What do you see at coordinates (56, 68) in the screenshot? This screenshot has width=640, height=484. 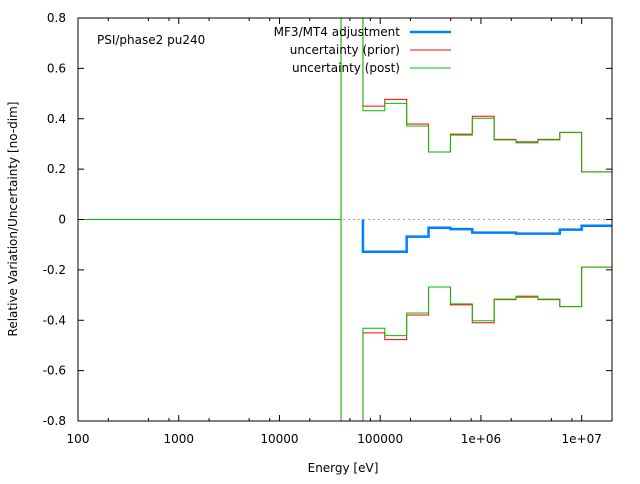 I see `y-tick-label: 0.6` at bounding box center [56, 68].